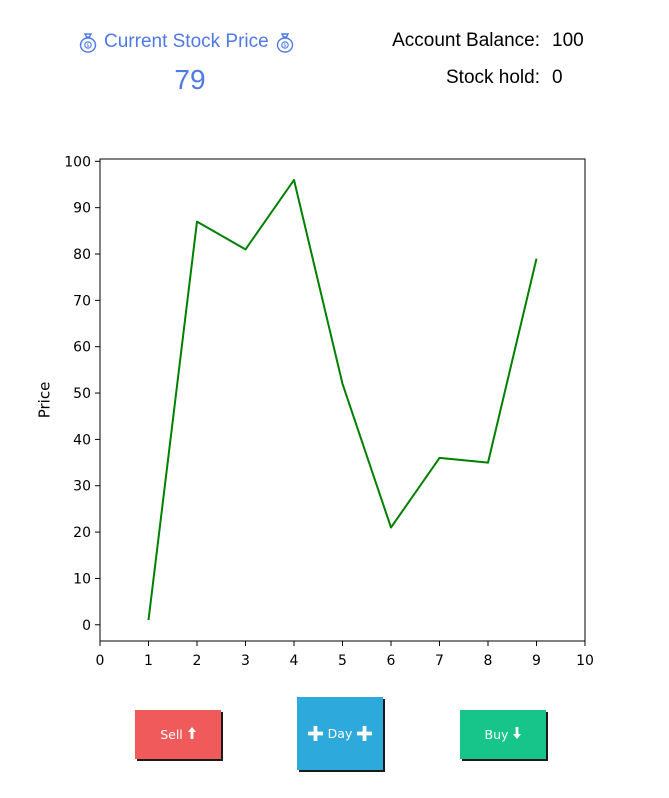 Image resolution: width=669 pixels, height=798 pixels. I want to click on day-button-label: Day, so click(340, 733).